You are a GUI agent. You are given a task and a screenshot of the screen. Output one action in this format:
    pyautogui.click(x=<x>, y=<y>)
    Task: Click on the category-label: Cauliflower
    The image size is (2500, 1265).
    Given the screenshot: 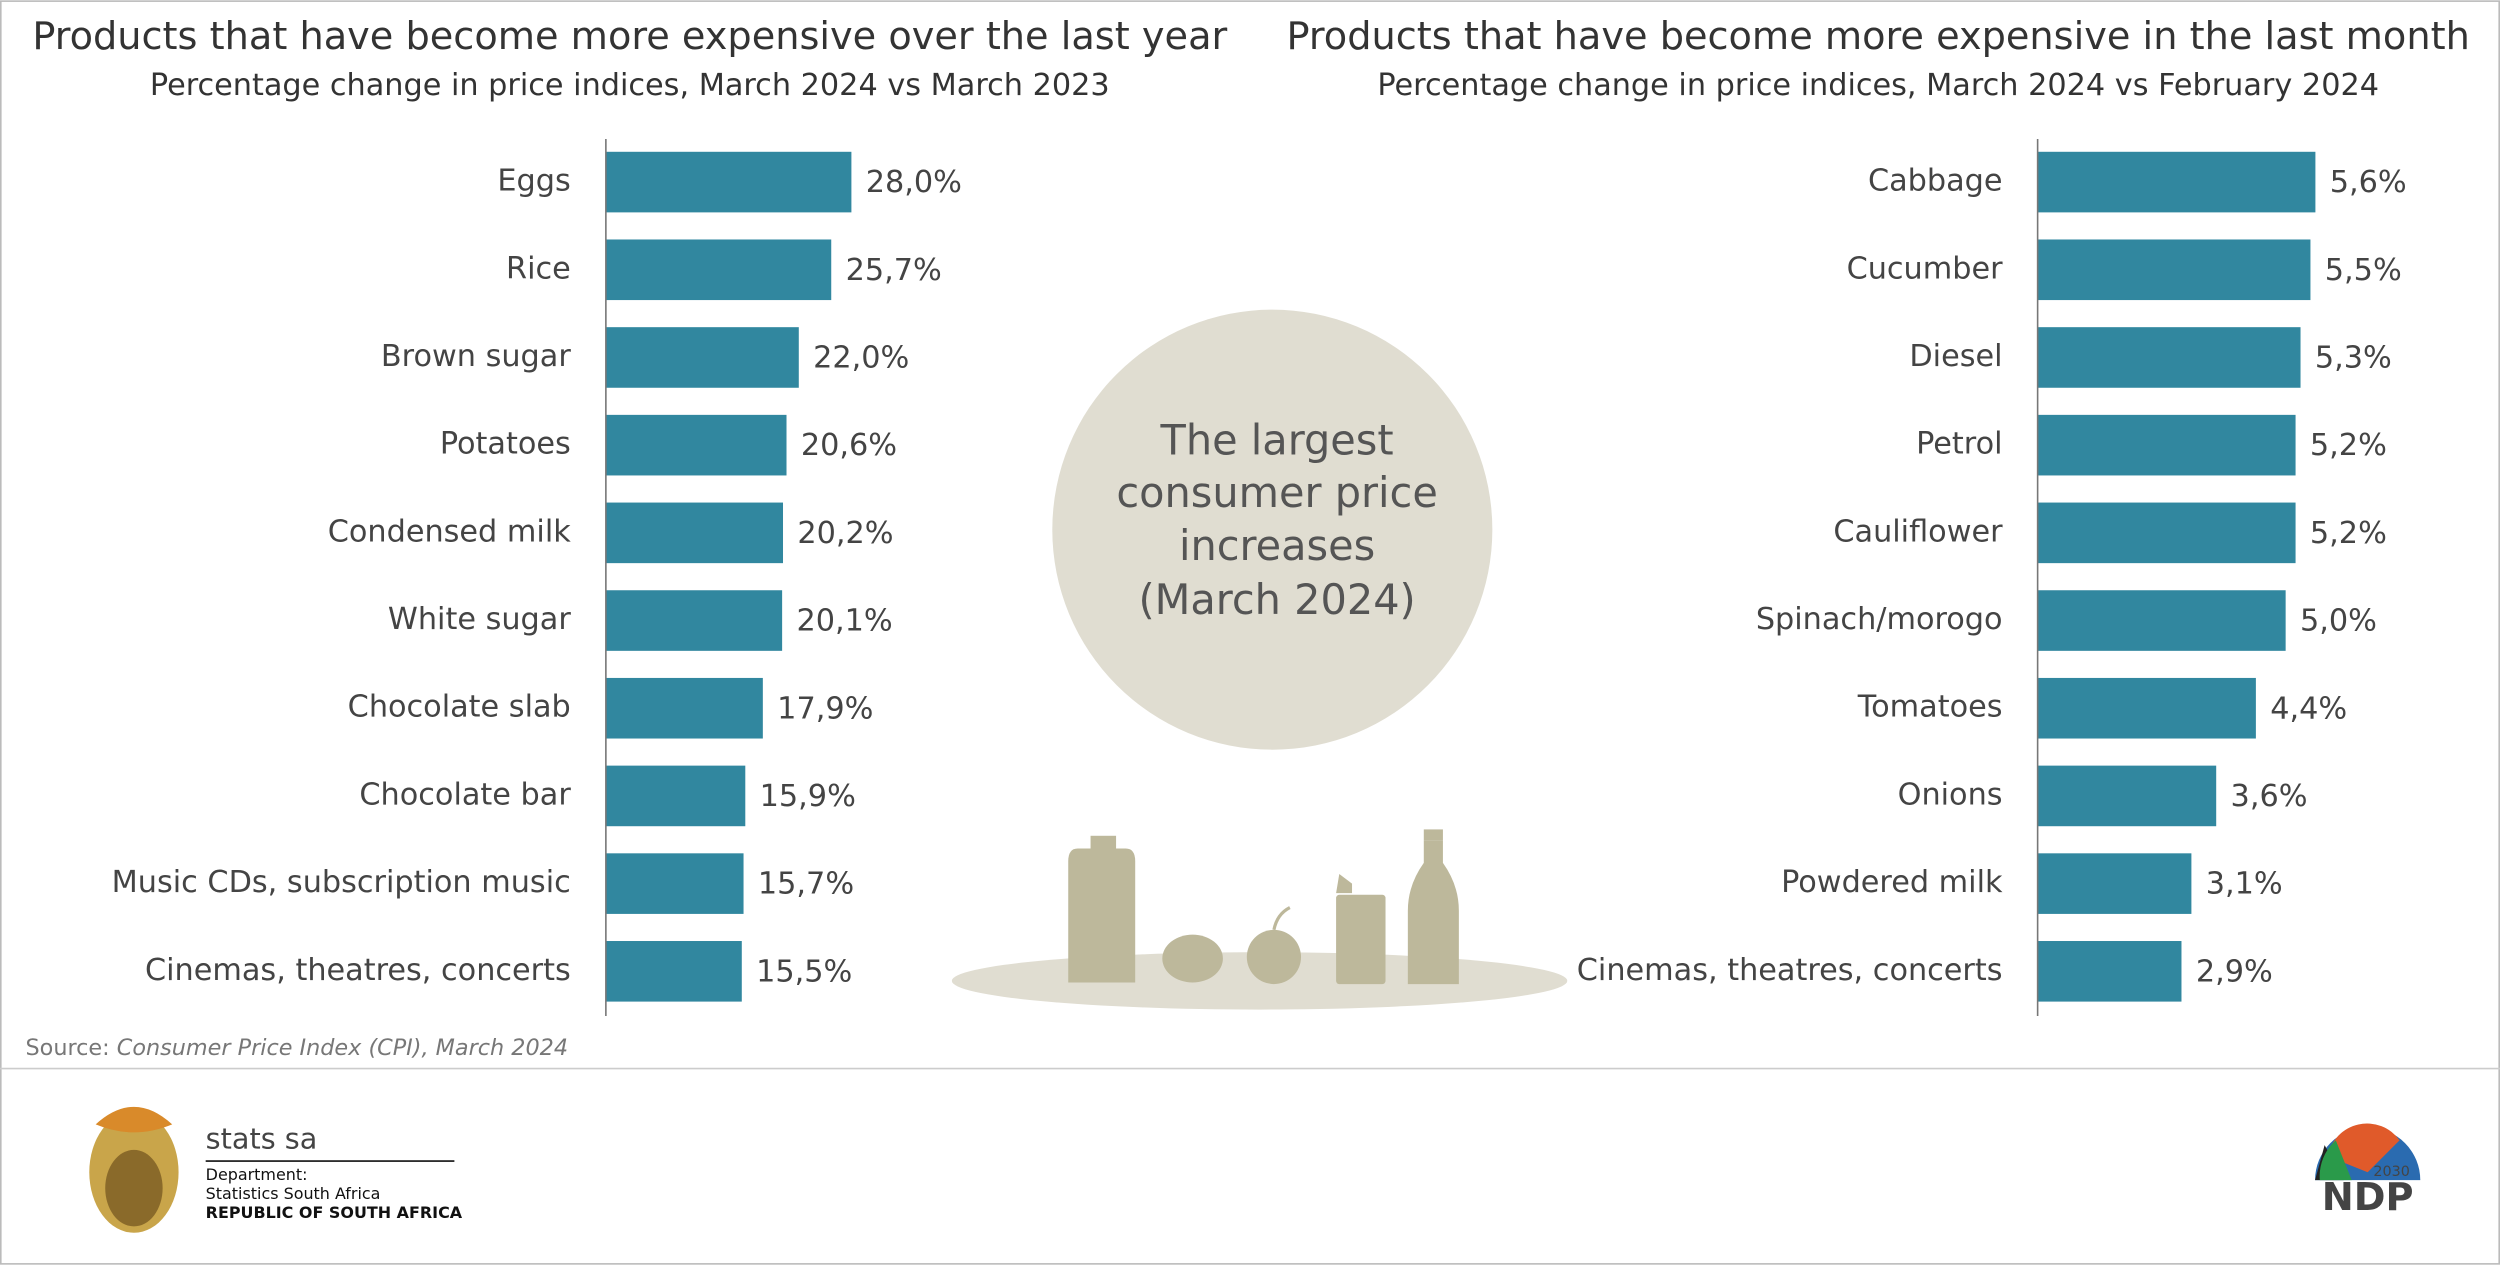 What is the action you would take?
    pyautogui.click(x=1918, y=531)
    